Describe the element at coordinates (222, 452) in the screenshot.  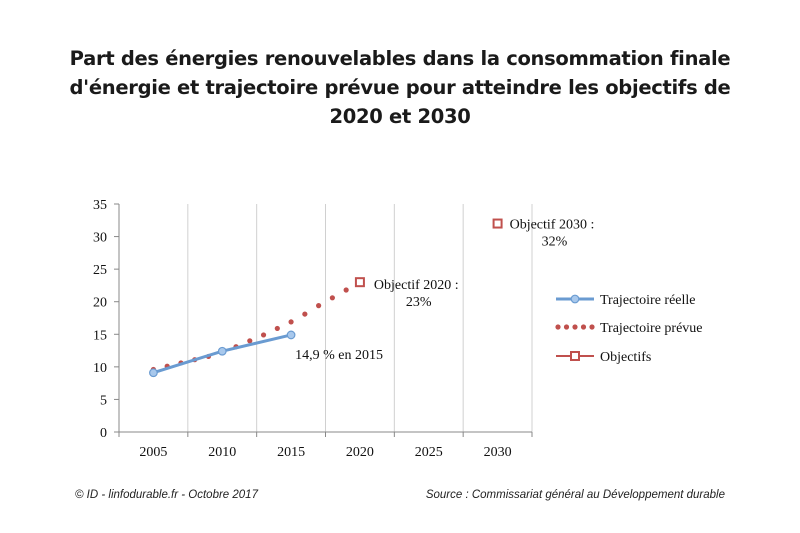
I see `x-tick-label: 2010` at that location.